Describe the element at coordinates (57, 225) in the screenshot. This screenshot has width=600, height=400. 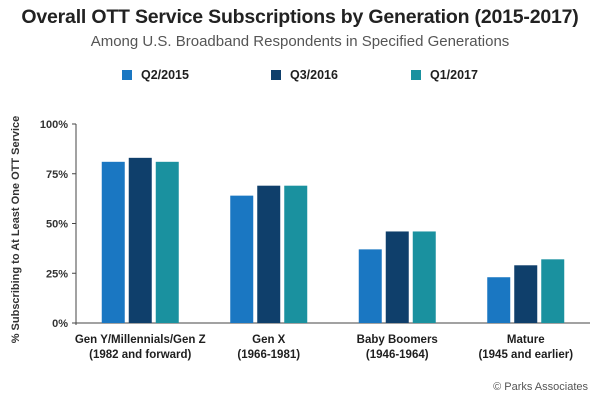
I see `y-tick-label: 50%` at that location.